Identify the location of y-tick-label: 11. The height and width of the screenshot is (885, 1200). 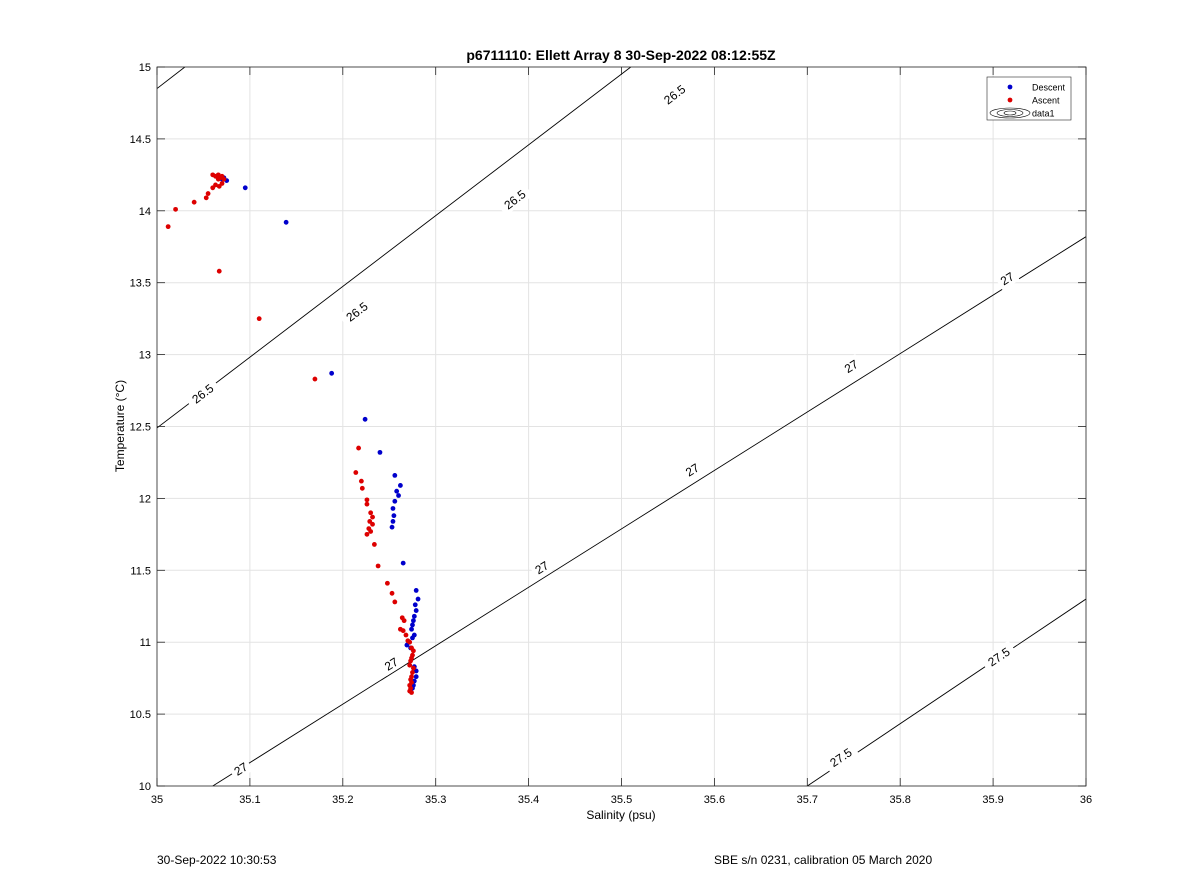
(145, 643).